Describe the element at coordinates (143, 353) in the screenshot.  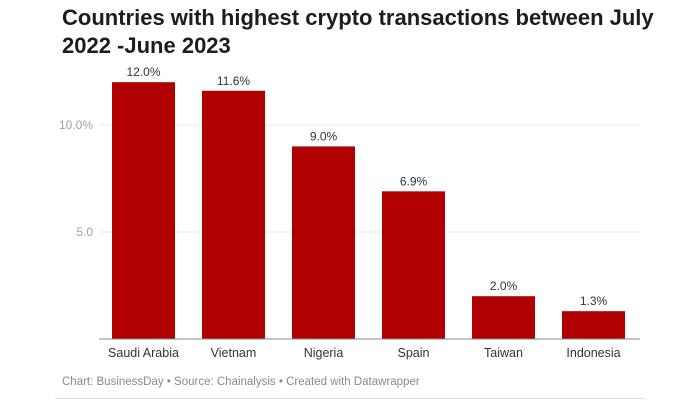
I see `x-tick-label: Saudi Arabia` at that location.